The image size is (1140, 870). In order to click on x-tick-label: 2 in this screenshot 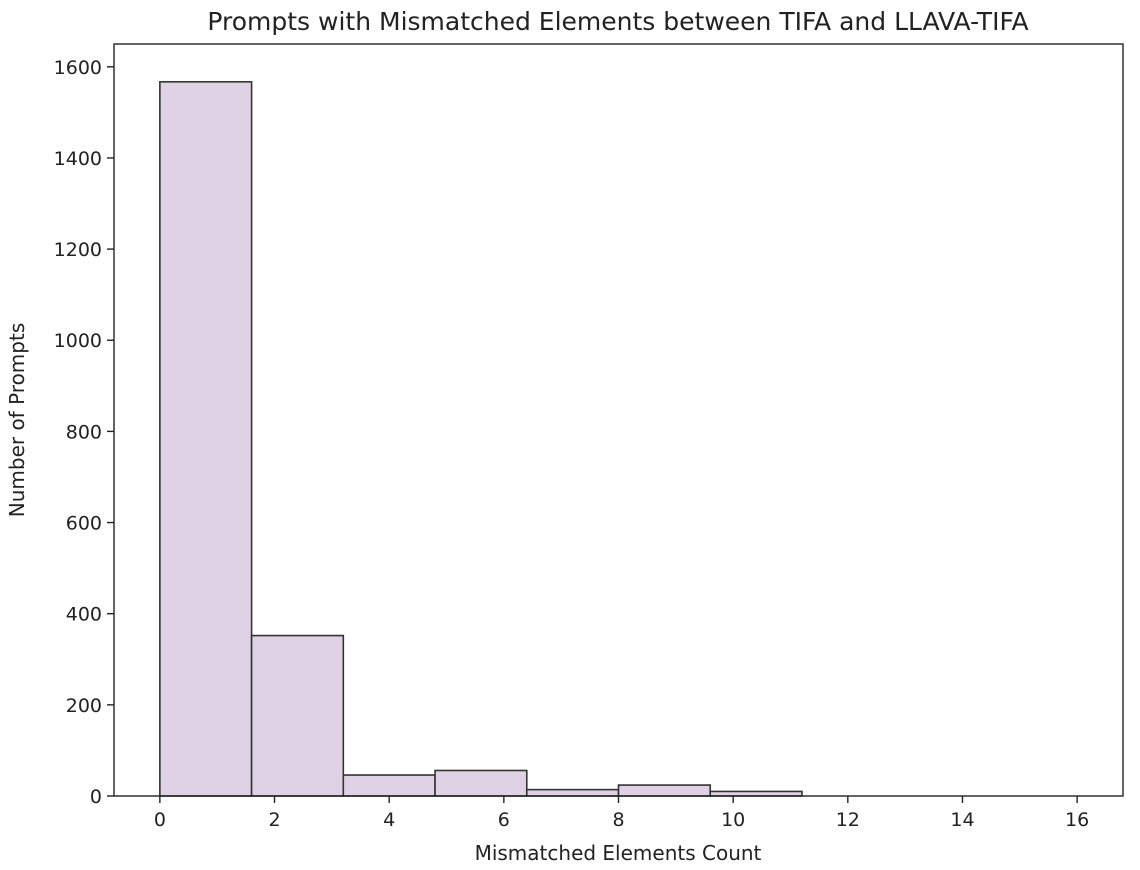, I will do `click(274, 820)`.